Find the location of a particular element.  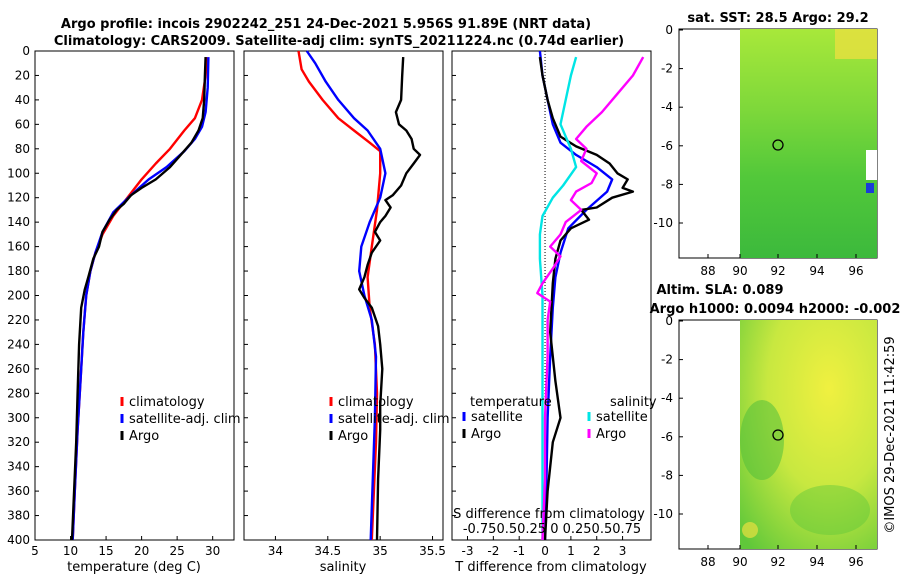

y-tick-label: 220 is located at coordinates (18, 320).